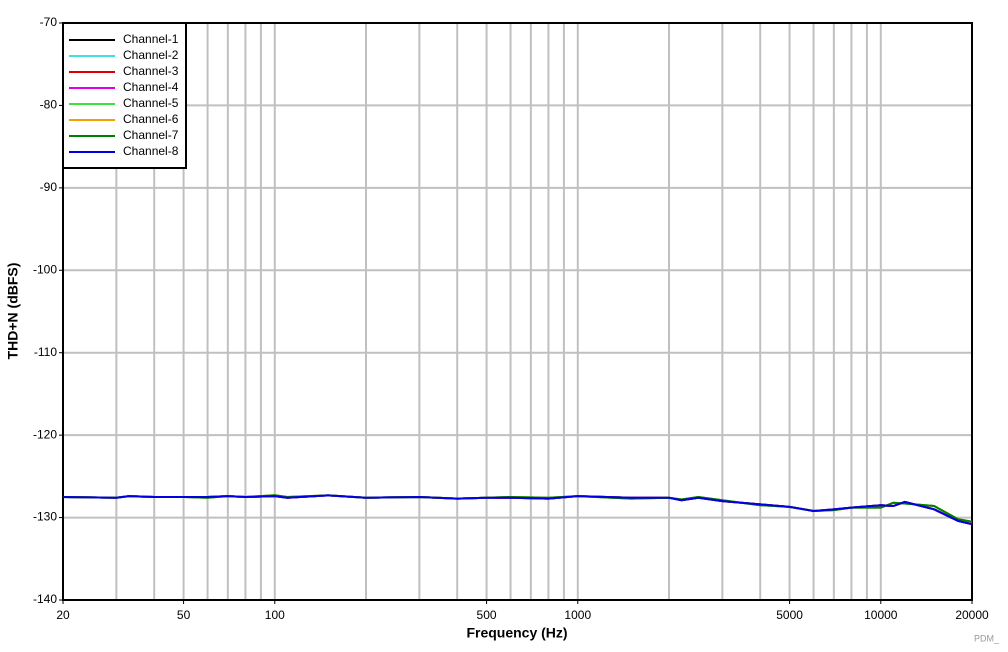 Image resolution: width=1008 pixels, height=652 pixels. I want to click on y-tick-label: -140, so click(45, 599).